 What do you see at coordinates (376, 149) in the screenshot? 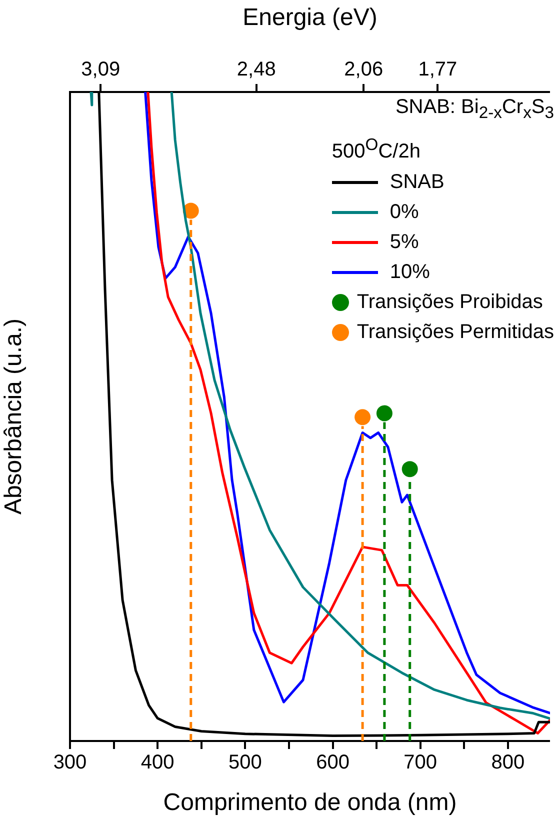
I see `legend-title: 500$^{O}$C/2h` at bounding box center [376, 149].